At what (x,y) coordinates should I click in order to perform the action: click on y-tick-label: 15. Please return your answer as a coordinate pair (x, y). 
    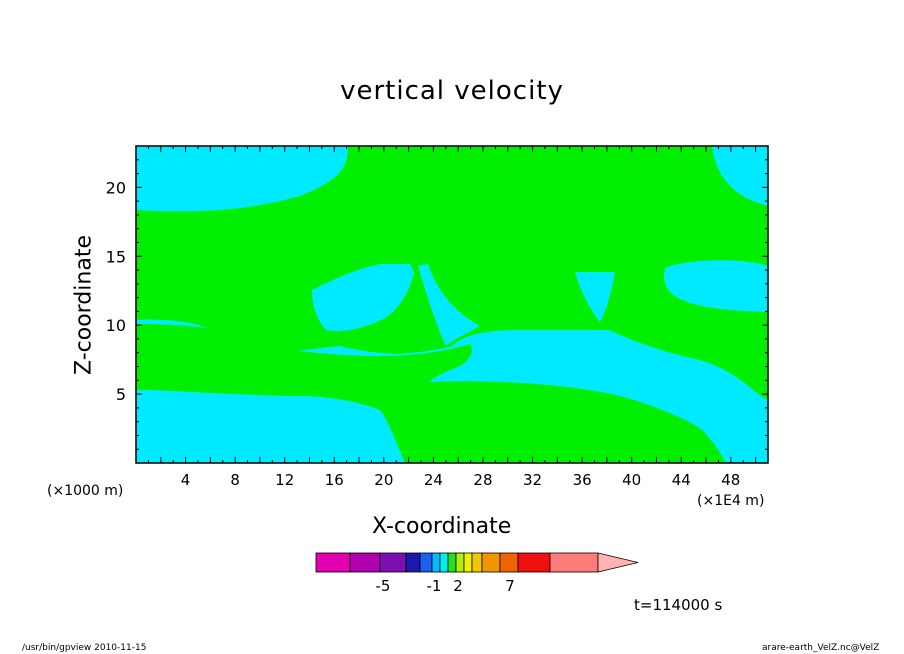
    Looking at the image, I should click on (116, 256).